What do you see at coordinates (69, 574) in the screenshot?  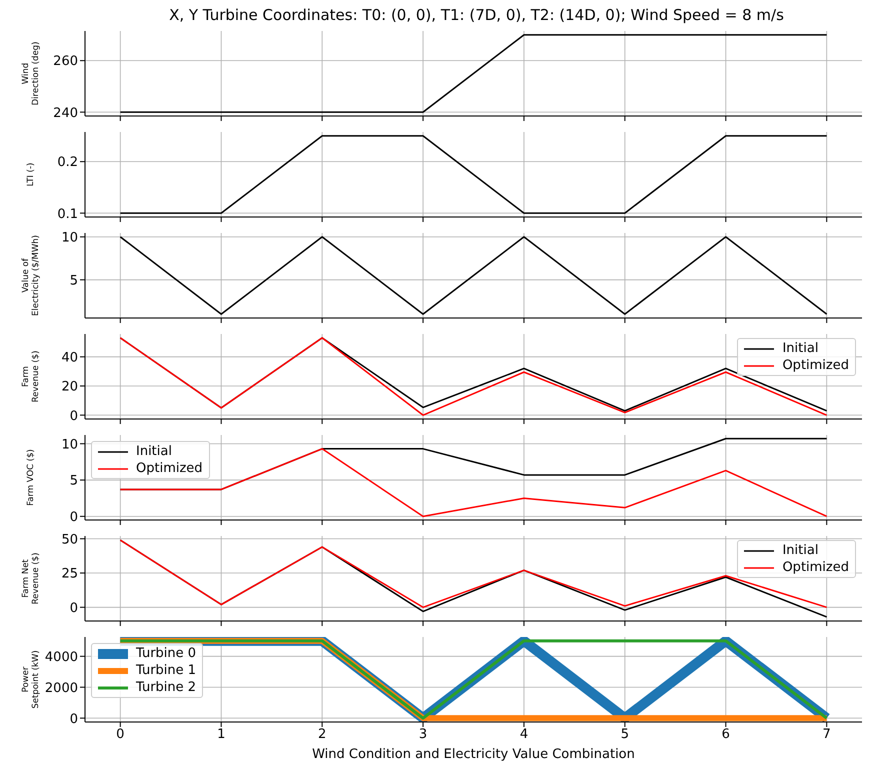 I see `y-tick-label: 25` at bounding box center [69, 574].